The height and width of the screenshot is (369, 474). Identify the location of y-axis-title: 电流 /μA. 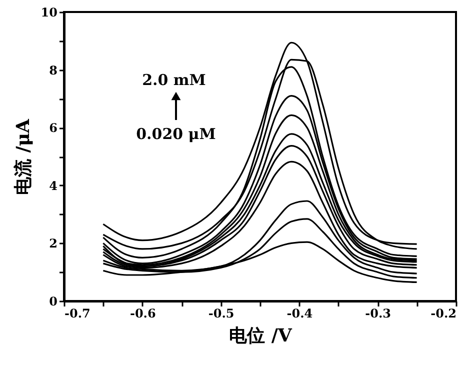
(23, 156).